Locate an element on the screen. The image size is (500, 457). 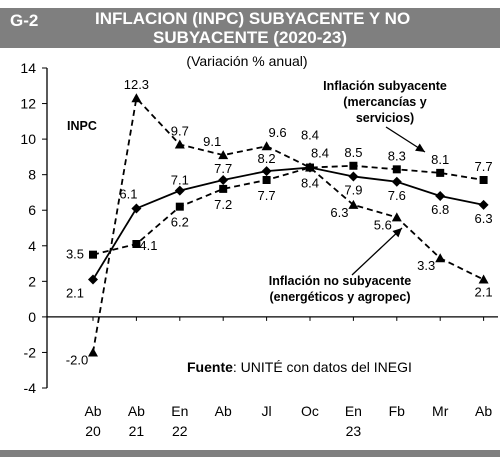
x-tick-label-year: 21 is located at coordinates (137, 431).